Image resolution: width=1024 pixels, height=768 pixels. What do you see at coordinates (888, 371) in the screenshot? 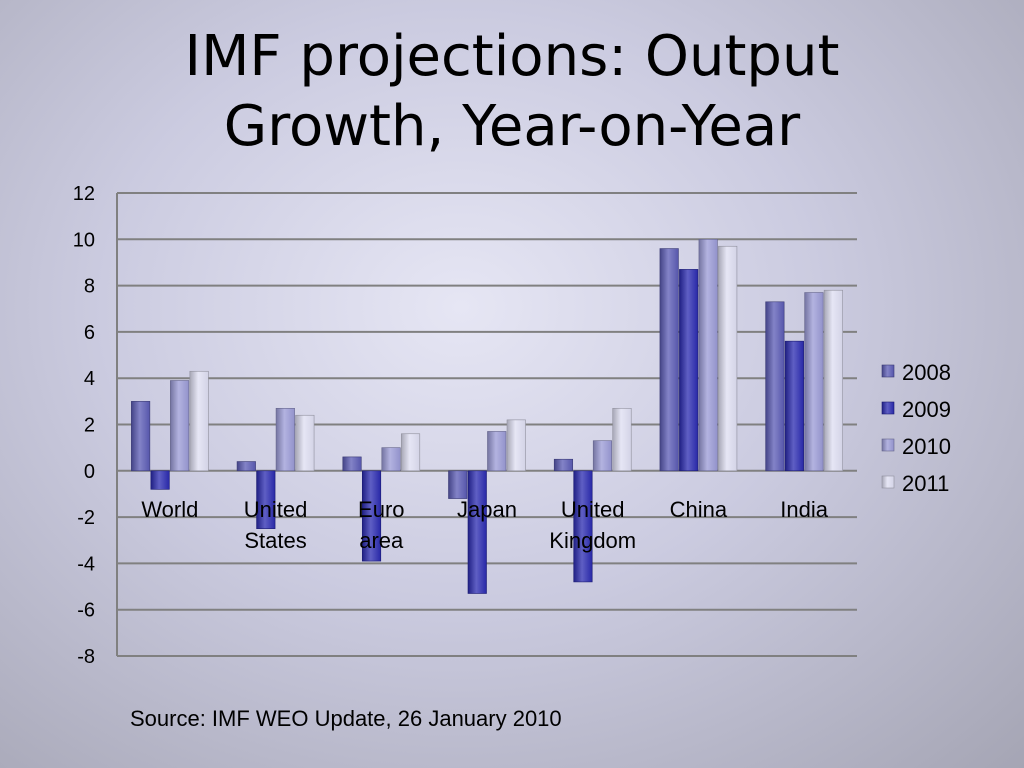
I see `legend-swatch-2008` at bounding box center [888, 371].